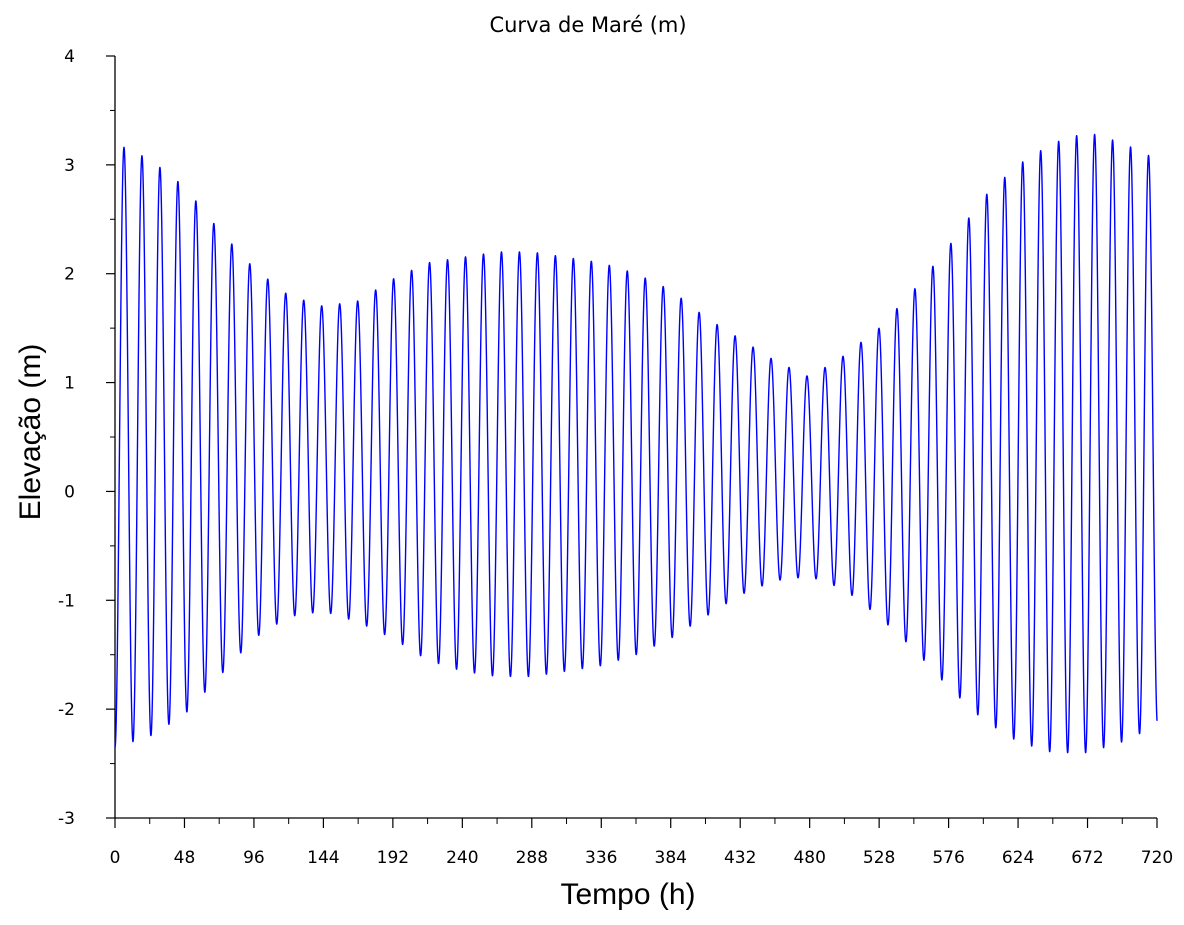 The height and width of the screenshot is (925, 1184). I want to click on x-tick-label: 0, so click(115, 858).